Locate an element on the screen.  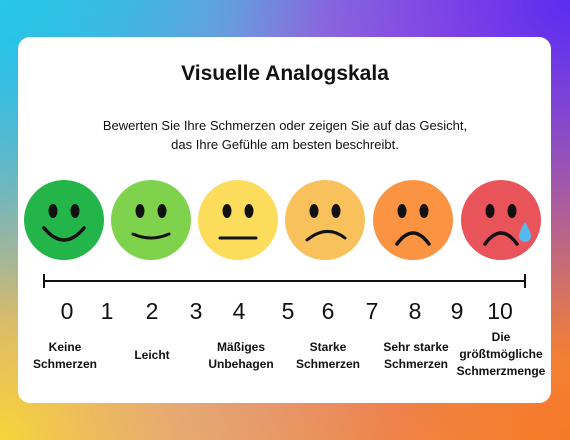
label-line: größtmögliche is located at coordinates (501, 354).